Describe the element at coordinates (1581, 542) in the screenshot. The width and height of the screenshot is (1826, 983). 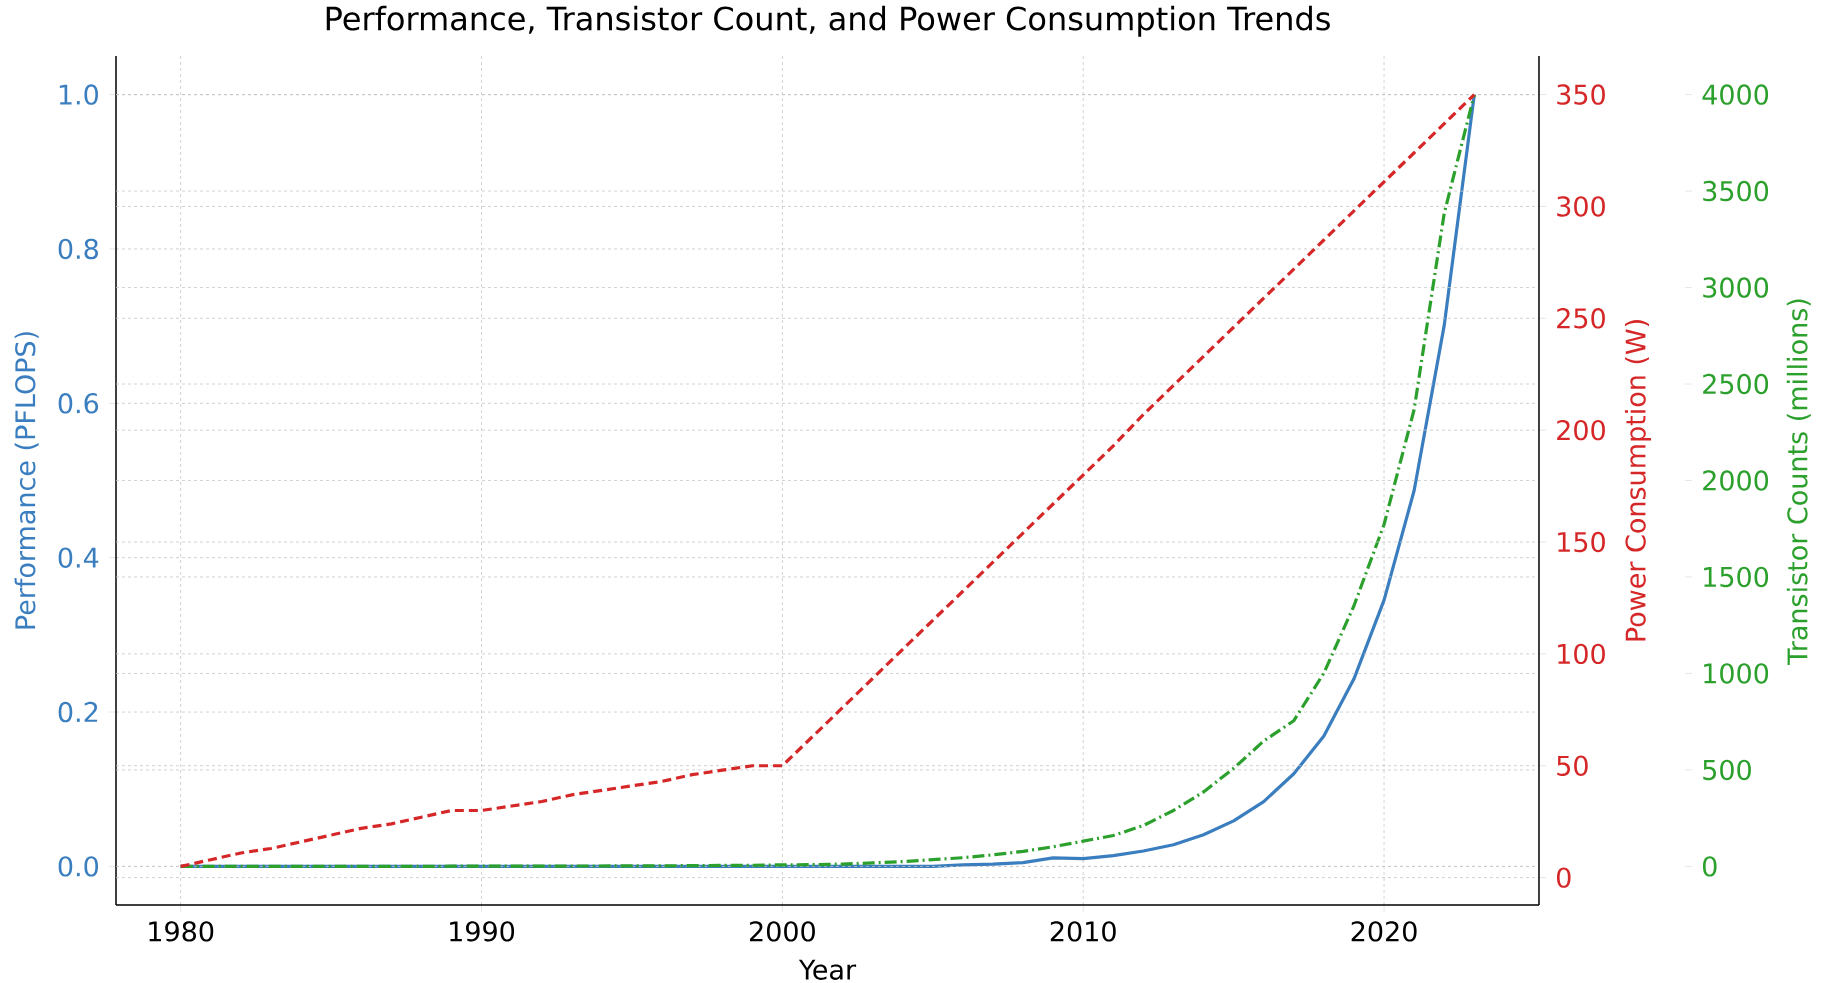
I see `y2-tick-label: 150` at that location.